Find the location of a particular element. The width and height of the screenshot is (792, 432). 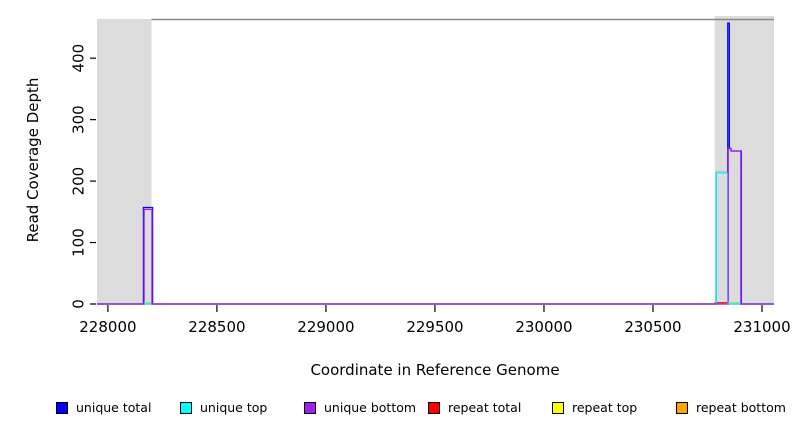

legend-swatch-unique-bottom is located at coordinates (310, 408).